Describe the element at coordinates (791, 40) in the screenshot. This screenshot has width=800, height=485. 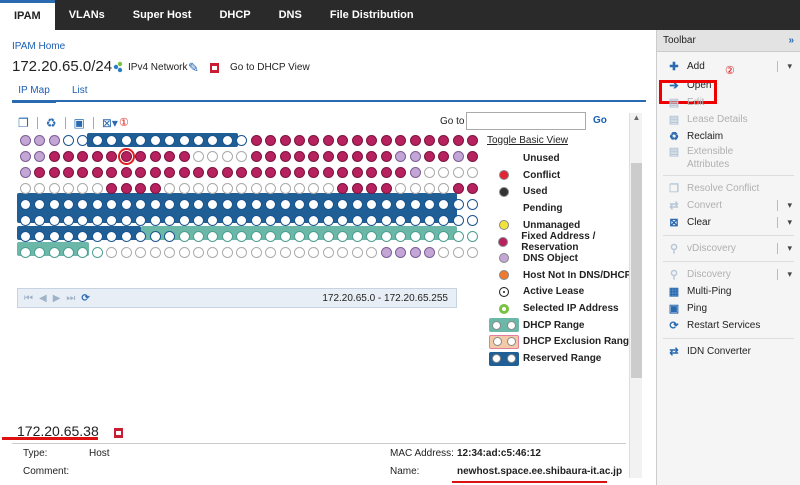
I see `collapse-toolbar-icon: »` at that location.